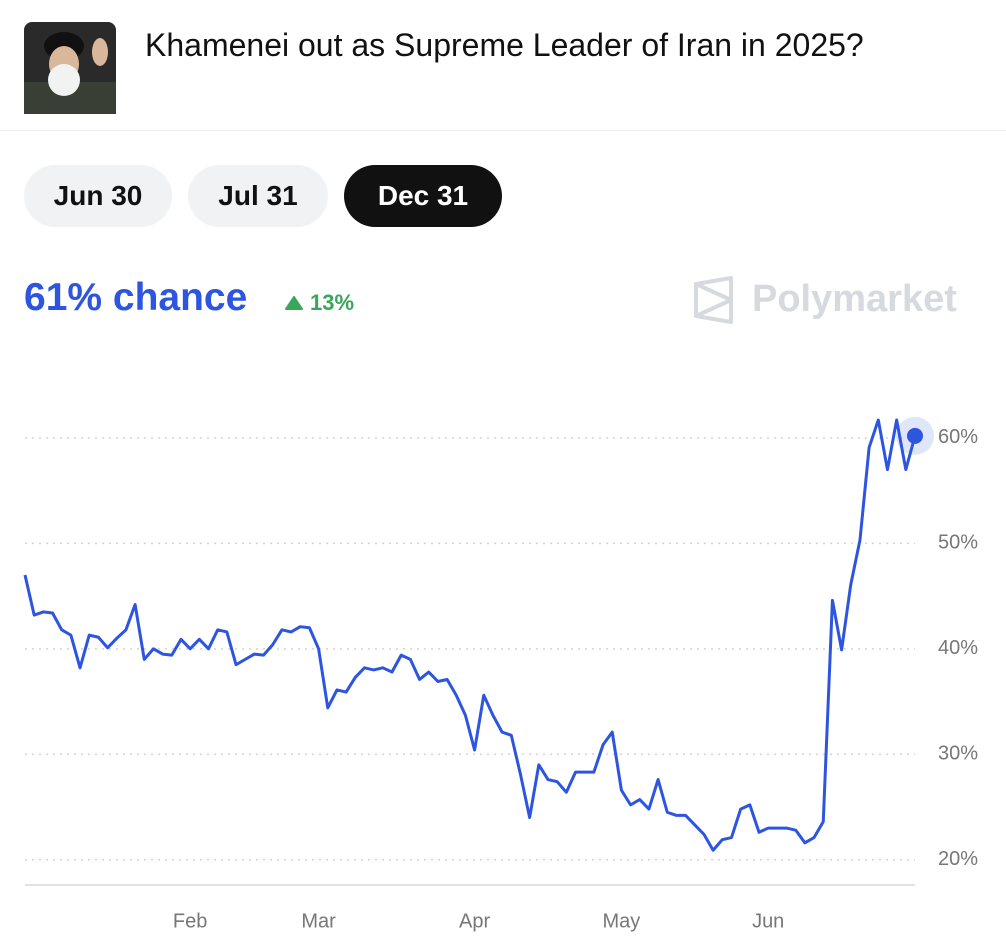 The image size is (1006, 946). Describe the element at coordinates (958, 859) in the screenshot. I see `y-tick-label: 20%` at that location.